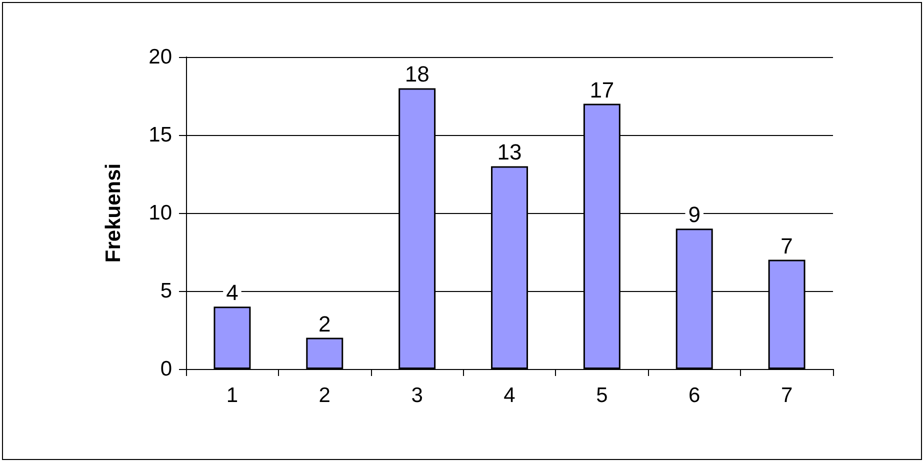  What do you see at coordinates (509, 152) in the screenshot?
I see `data-label: 13` at bounding box center [509, 152].